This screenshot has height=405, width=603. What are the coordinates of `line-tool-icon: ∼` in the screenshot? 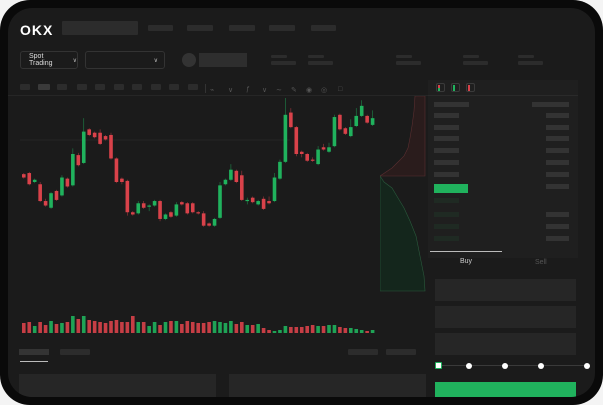 It's located at (279, 90).